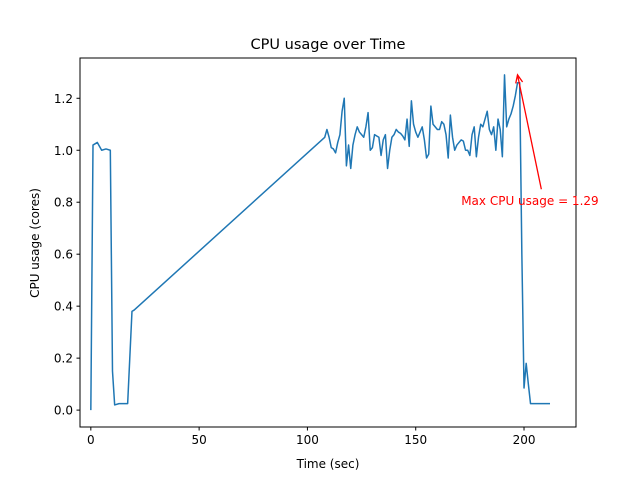  I want to click on x-tick-label: 50, so click(198, 440).